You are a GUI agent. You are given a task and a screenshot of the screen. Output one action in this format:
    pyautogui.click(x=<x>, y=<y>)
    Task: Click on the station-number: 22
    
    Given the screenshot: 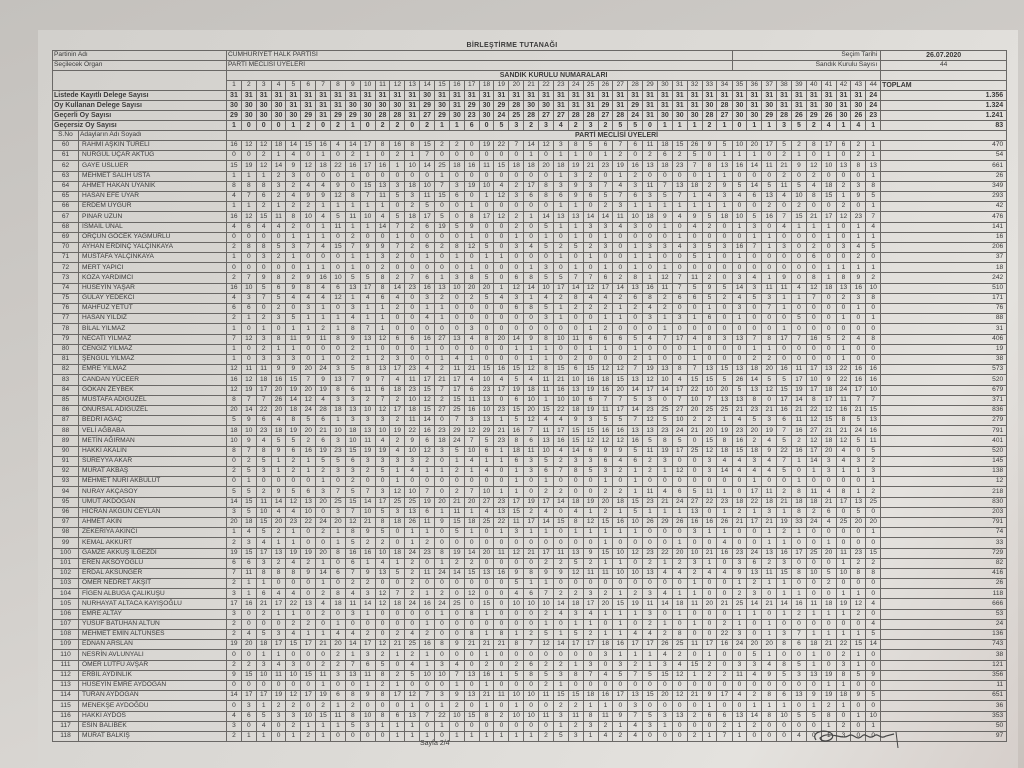 What is the action you would take?
    pyautogui.click(x=546, y=85)
    